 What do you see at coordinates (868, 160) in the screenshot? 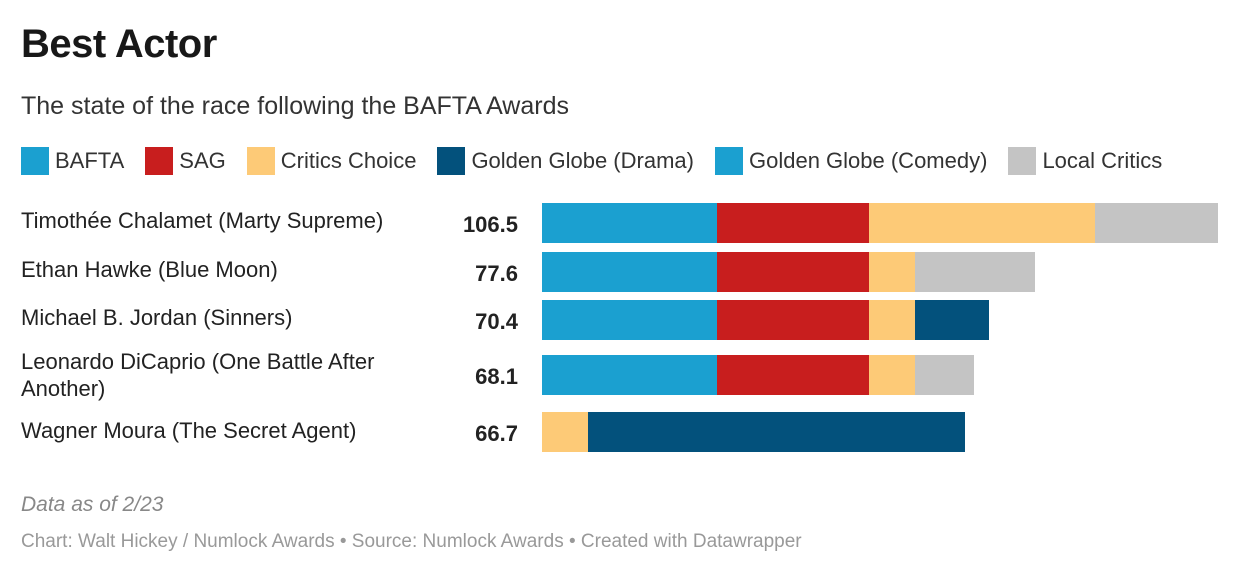
I see `legend-label: Golden Globe (Comedy)` at bounding box center [868, 160].